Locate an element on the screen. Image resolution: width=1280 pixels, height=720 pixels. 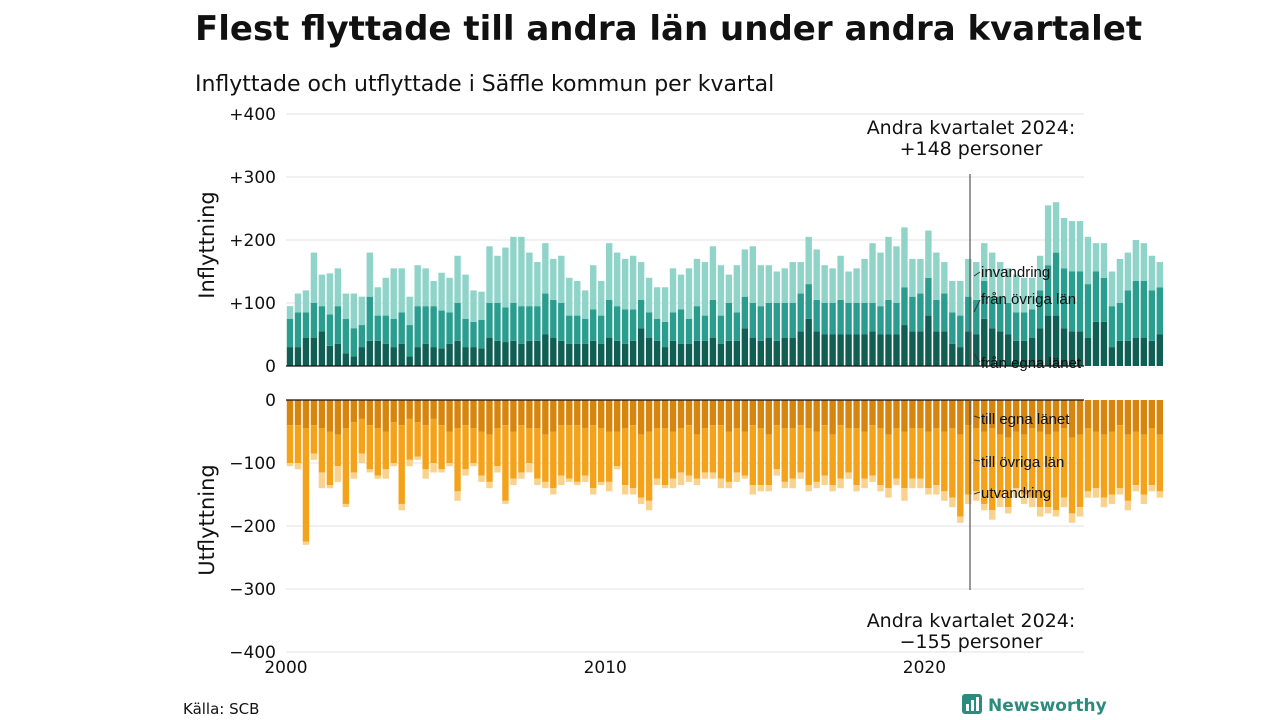
ylabel-inflyttning: Inflyttning is located at coordinates (207, 244).